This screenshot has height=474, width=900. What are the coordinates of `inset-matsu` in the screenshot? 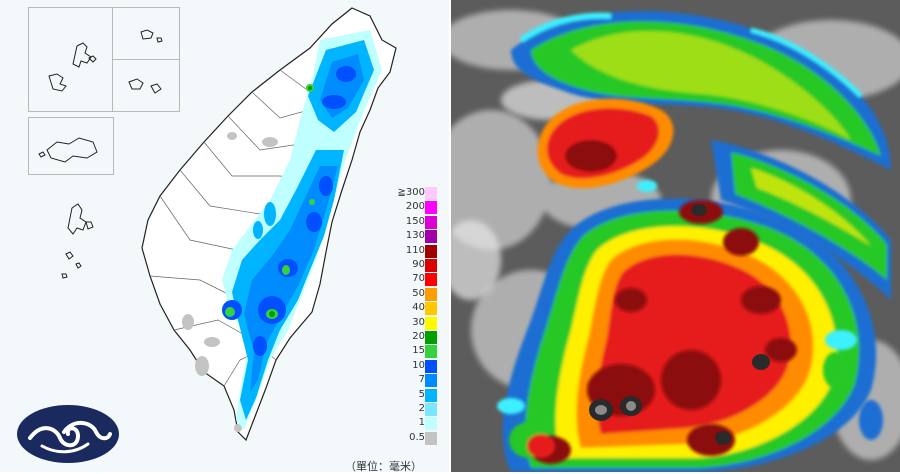 It's located at (71, 59).